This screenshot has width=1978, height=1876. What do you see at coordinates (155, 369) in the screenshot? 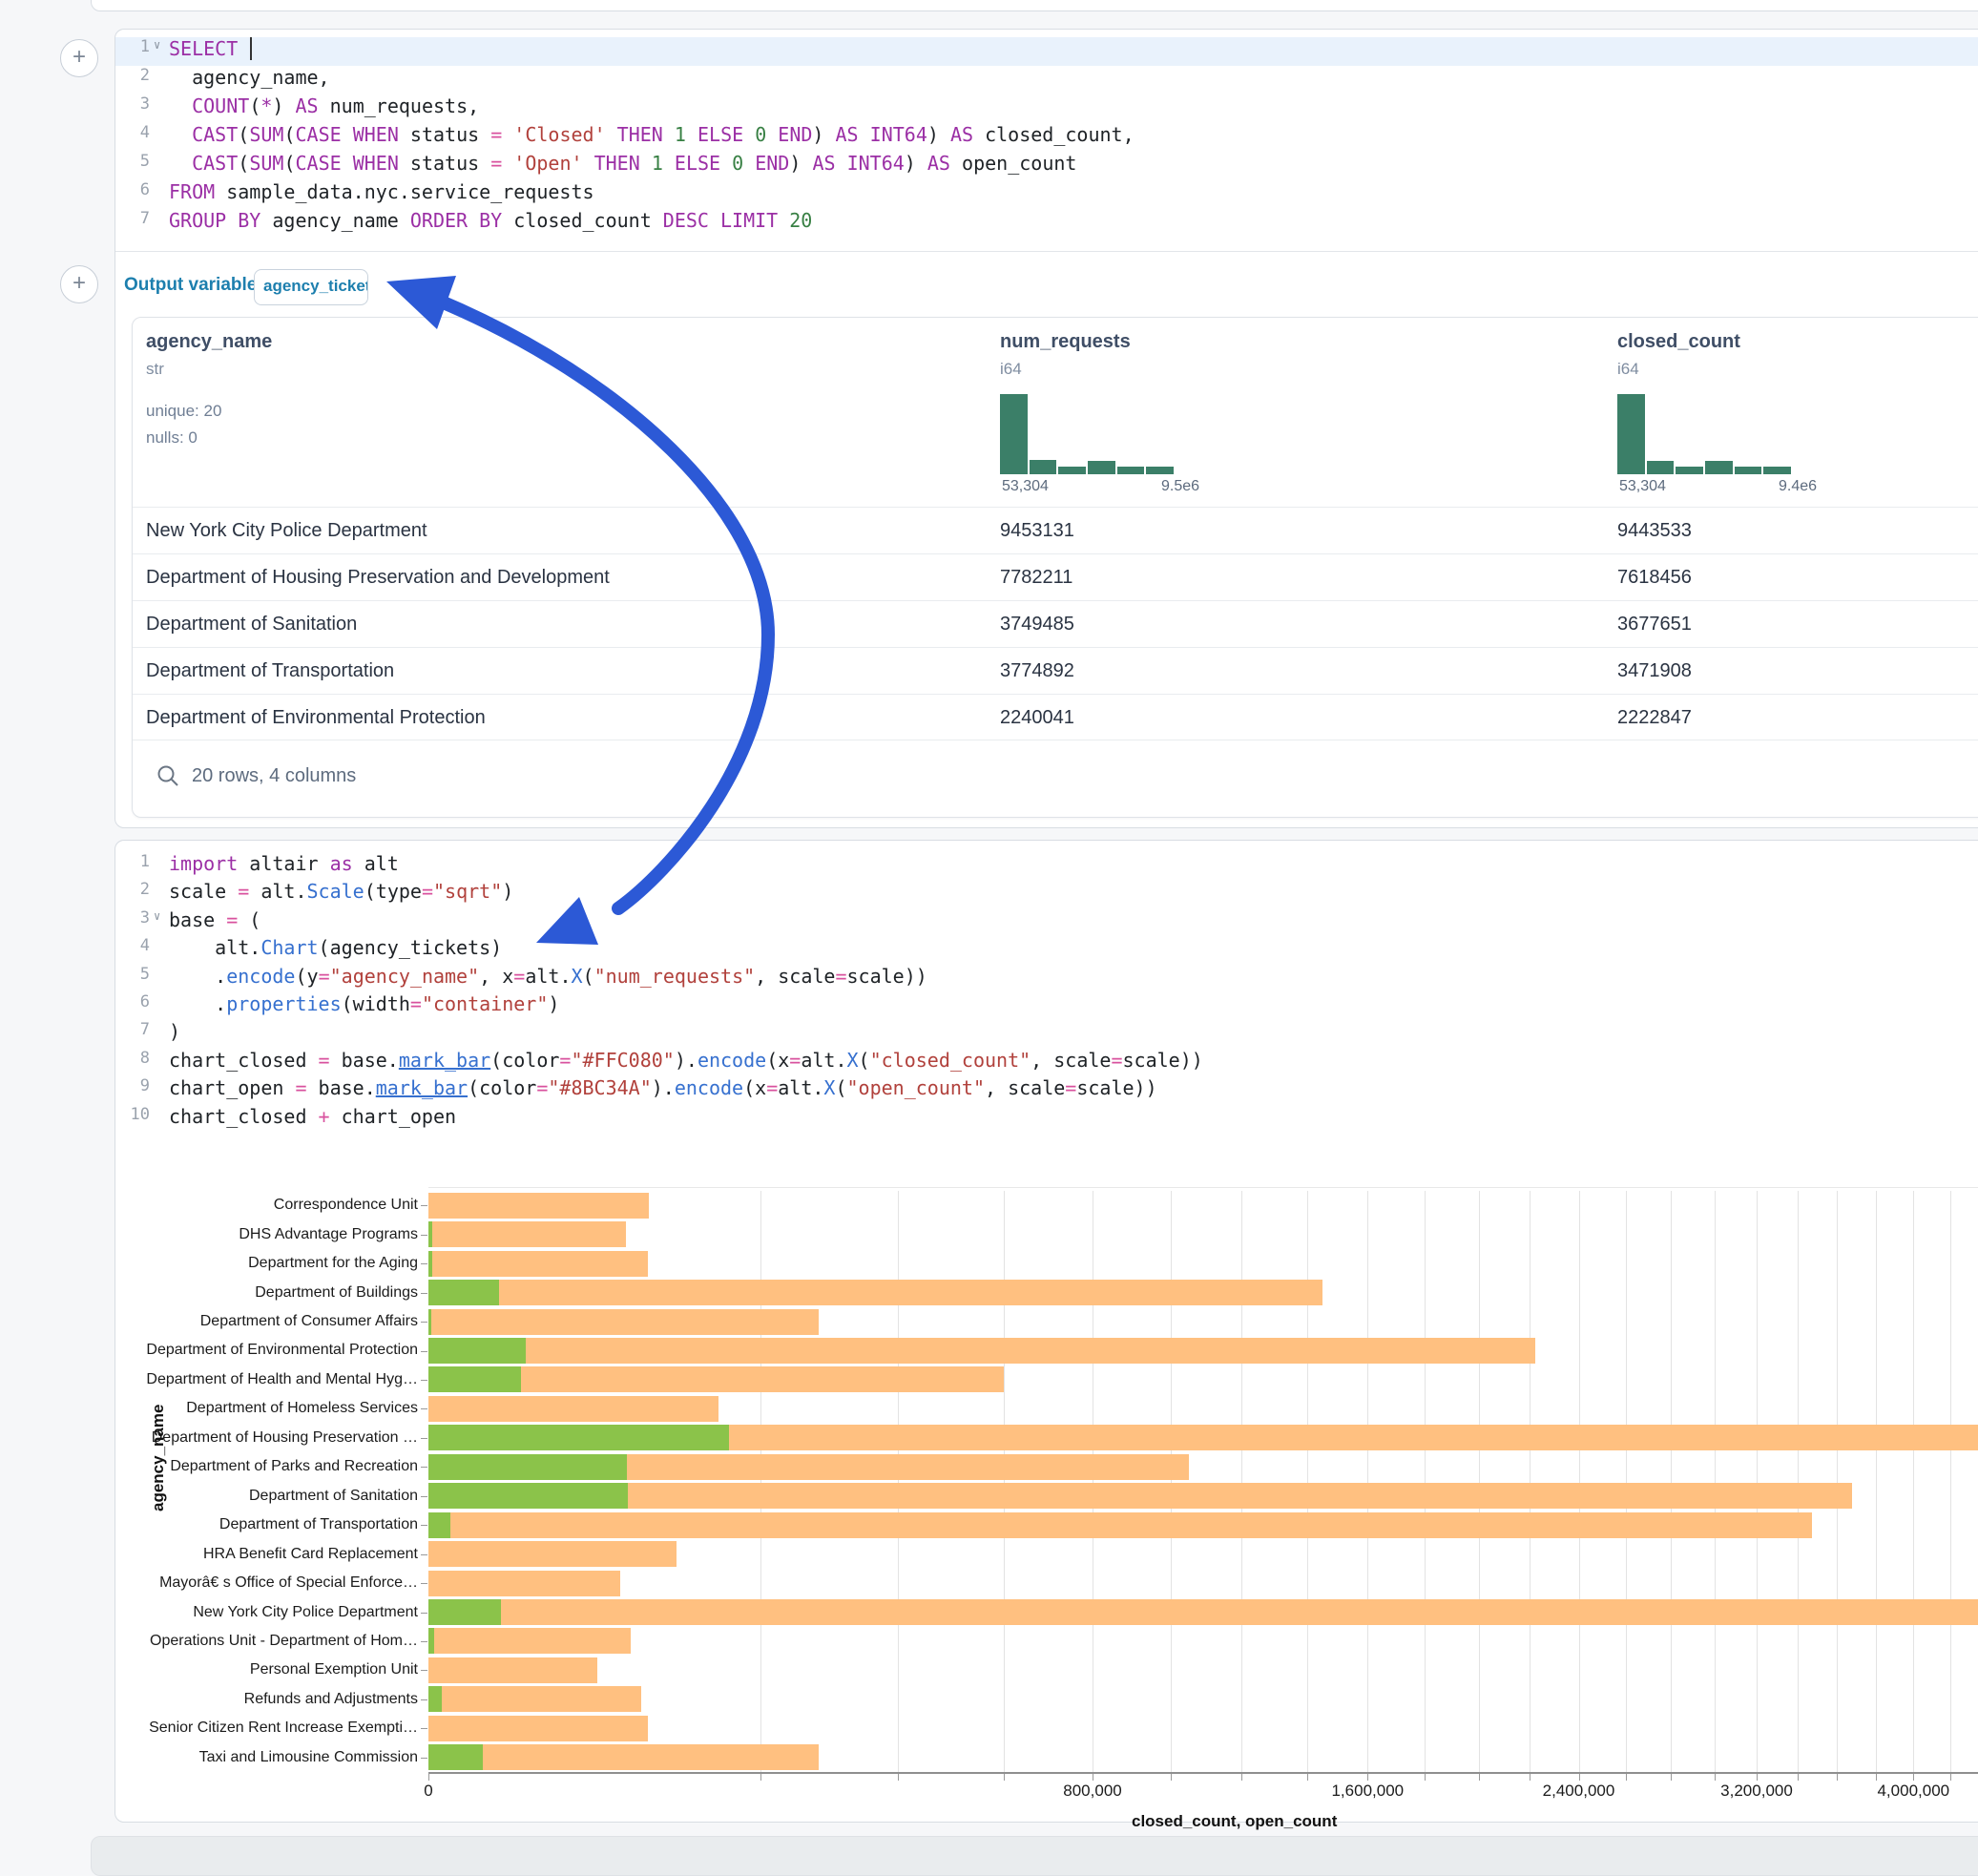
I see `column-type: str` at bounding box center [155, 369].